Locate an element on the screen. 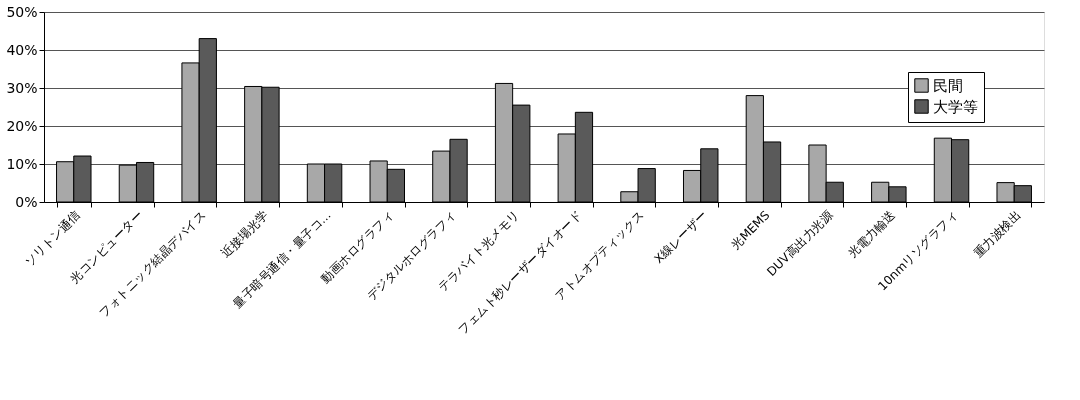 Image resolution: width=1080 pixels, height=400 pixels. legend-label: 大学等 is located at coordinates (955, 106).